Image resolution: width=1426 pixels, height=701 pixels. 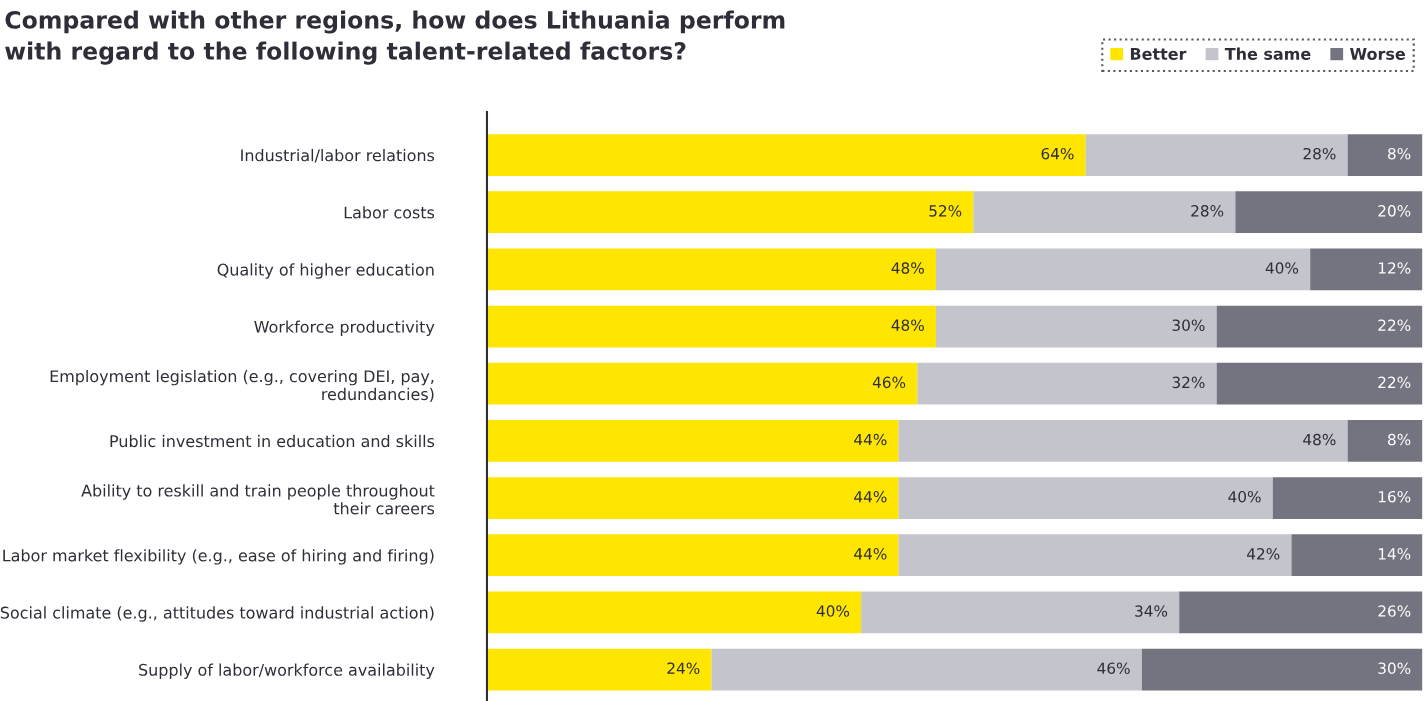 What do you see at coordinates (287, 671) in the screenshot?
I see `y-tick-label: Supply of labor/workforce availability` at bounding box center [287, 671].